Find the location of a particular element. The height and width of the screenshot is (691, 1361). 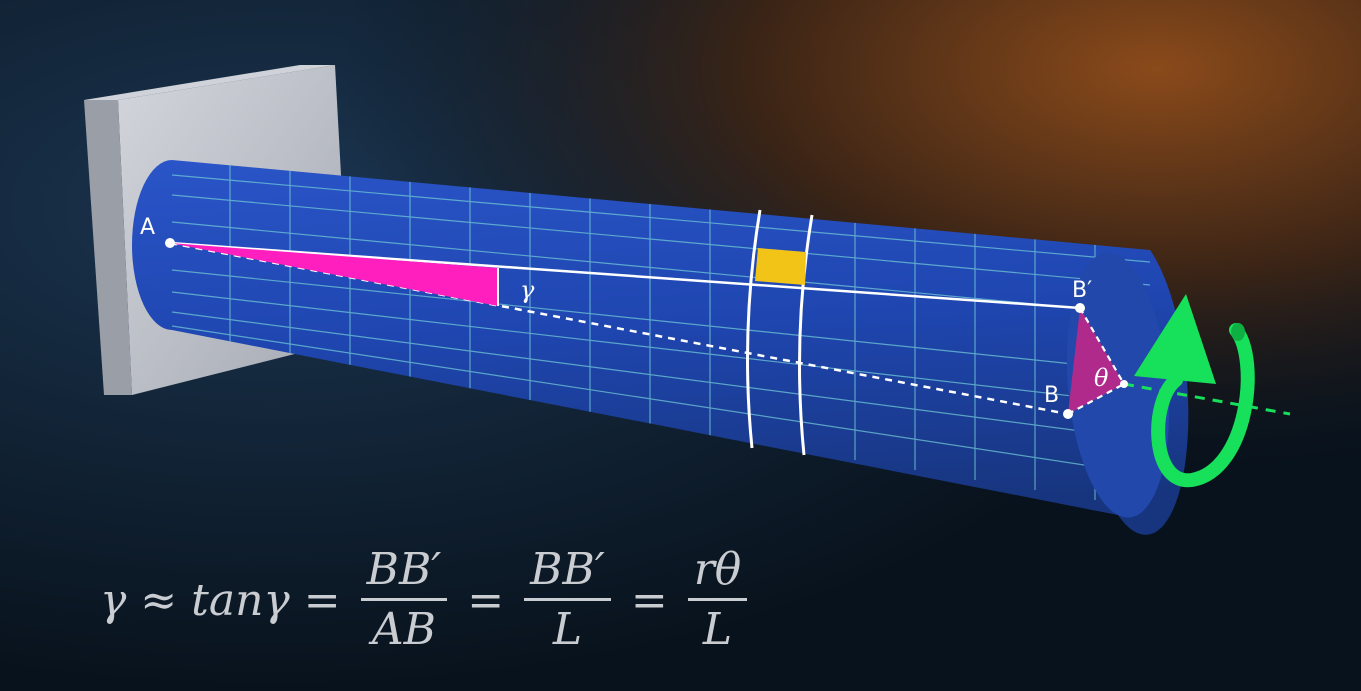

eq-frac1-denominator: AB is located at coordinates (403, 629).